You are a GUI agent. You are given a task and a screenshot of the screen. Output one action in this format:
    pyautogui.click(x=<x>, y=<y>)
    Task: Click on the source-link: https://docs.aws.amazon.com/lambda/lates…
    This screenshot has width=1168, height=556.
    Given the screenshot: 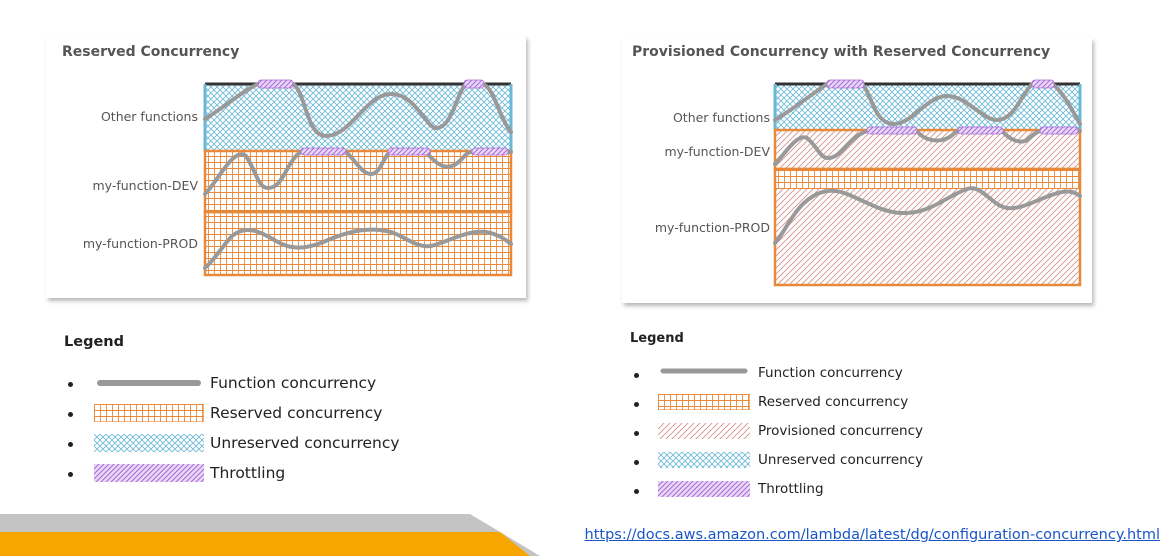 What is the action you would take?
    pyautogui.click(x=872, y=535)
    